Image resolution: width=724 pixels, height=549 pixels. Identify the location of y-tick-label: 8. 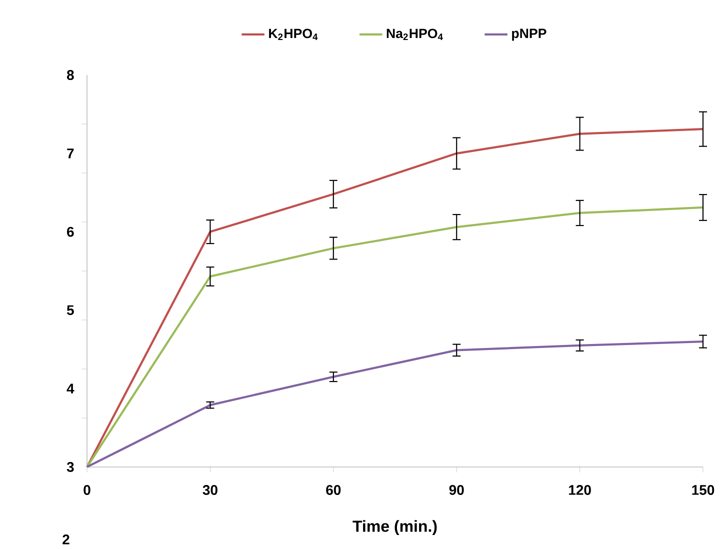
(70, 75).